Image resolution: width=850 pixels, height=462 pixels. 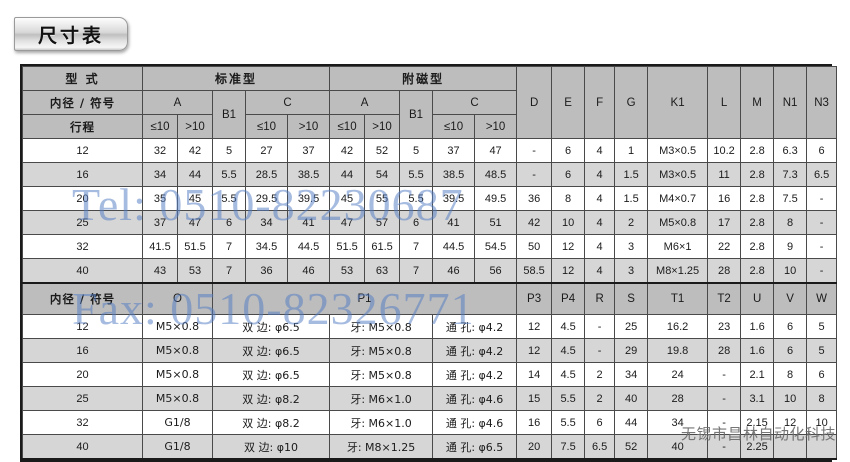 What do you see at coordinates (382, 271) in the screenshot?
I see `cell-mag-A-gt10: 63` at bounding box center [382, 271].